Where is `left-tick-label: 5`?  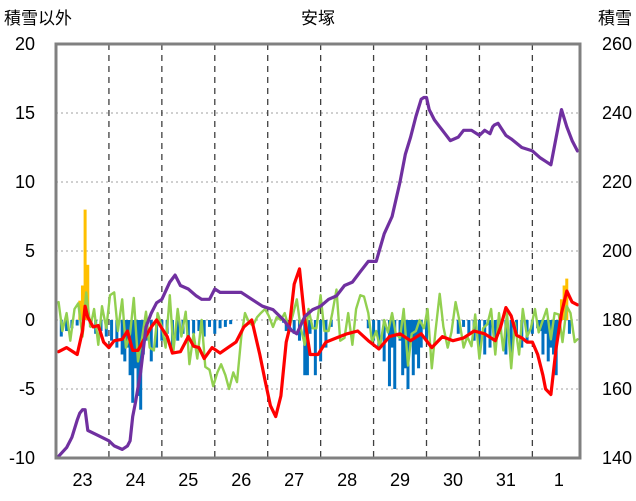
left-tick-label: 5 is located at coordinates (30, 251).